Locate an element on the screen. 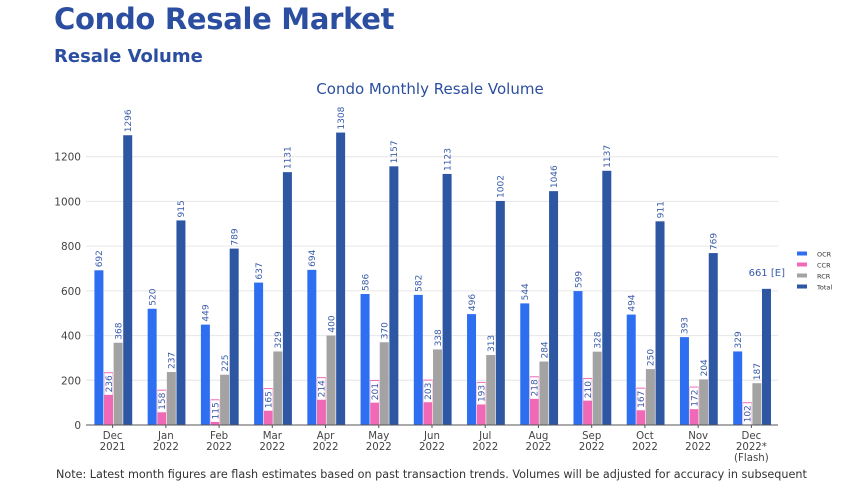  bar-value-label: 393 is located at coordinates (686, 325).